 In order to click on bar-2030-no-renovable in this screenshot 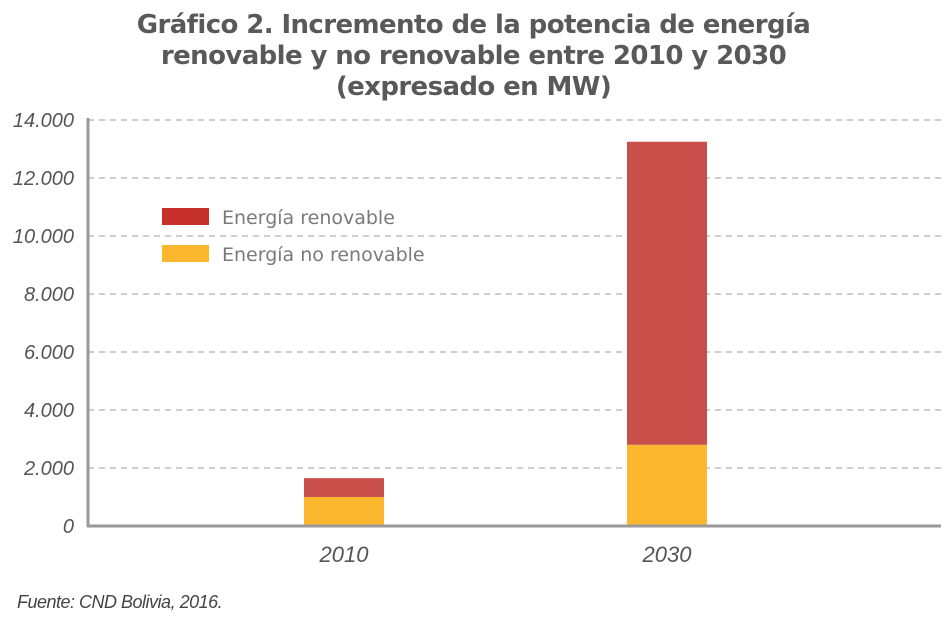, I will do `click(667, 485)`.